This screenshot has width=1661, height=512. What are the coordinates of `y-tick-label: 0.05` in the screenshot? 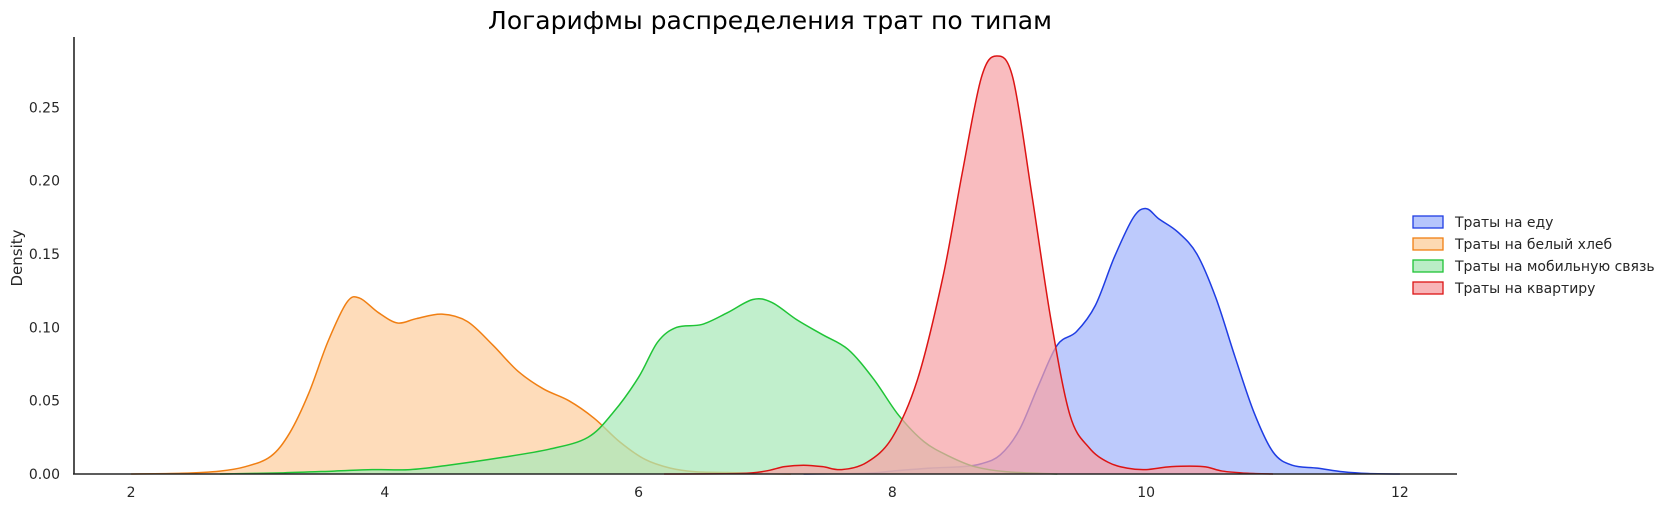 It's located at (44, 402).